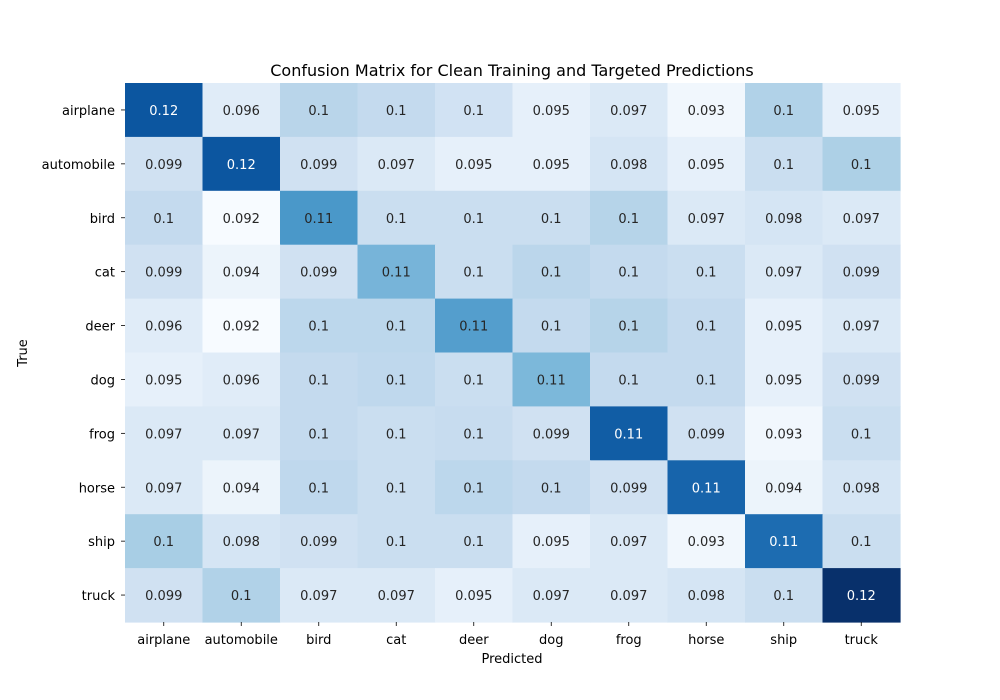 The height and width of the screenshot is (700, 1000). I want to click on heatmap-cell-frog-deer, so click(474, 433).